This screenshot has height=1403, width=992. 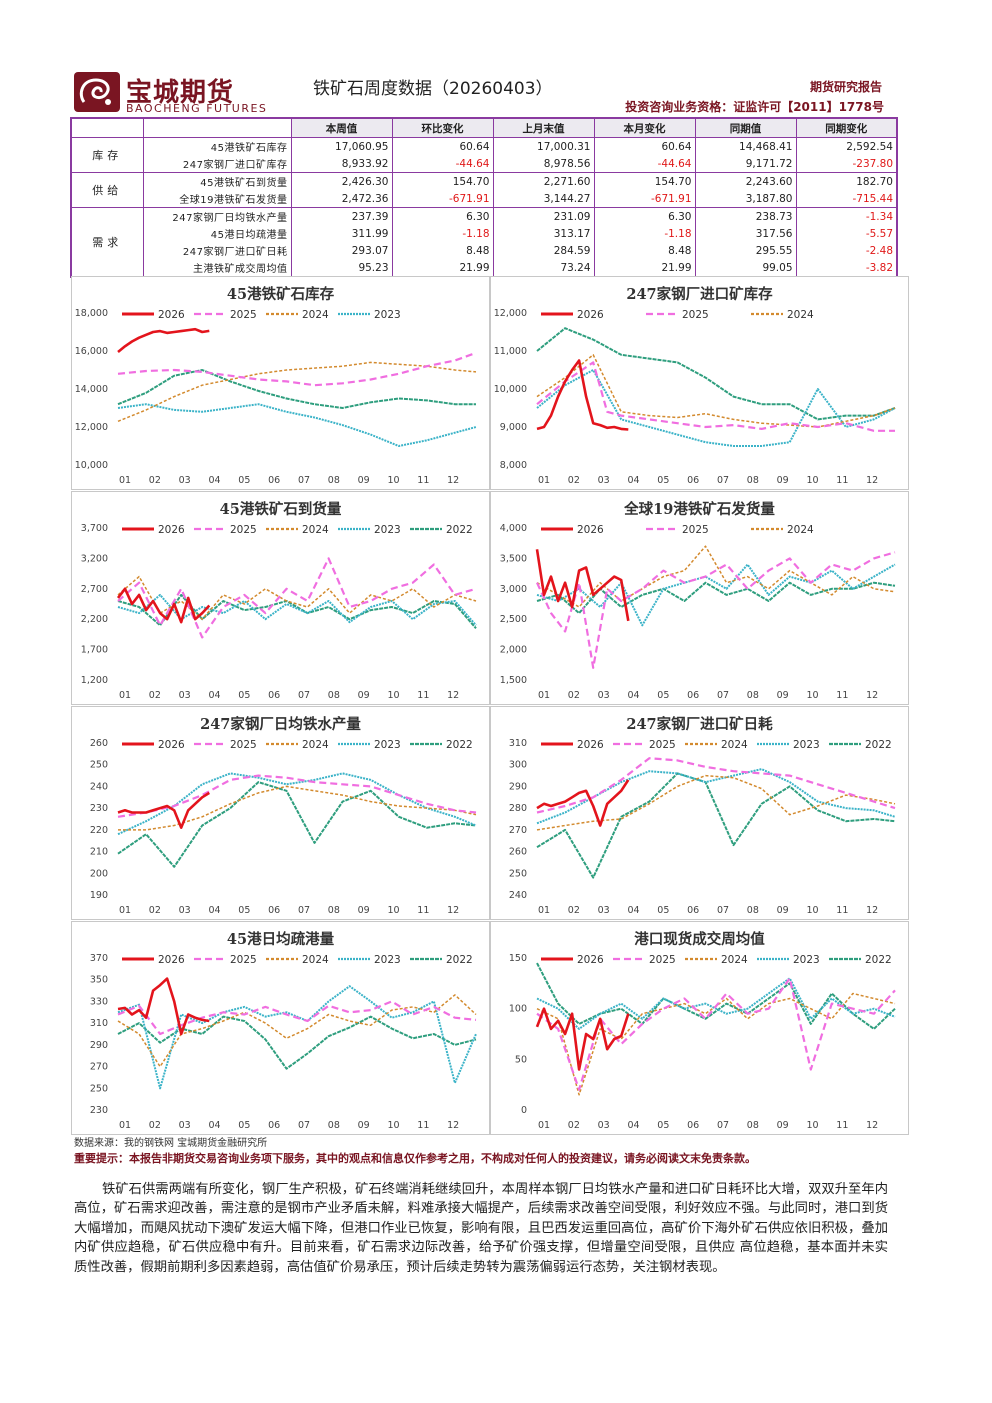 What do you see at coordinates (846, 216) in the screenshot?
I see `table-cell: -1.34` at bounding box center [846, 216].